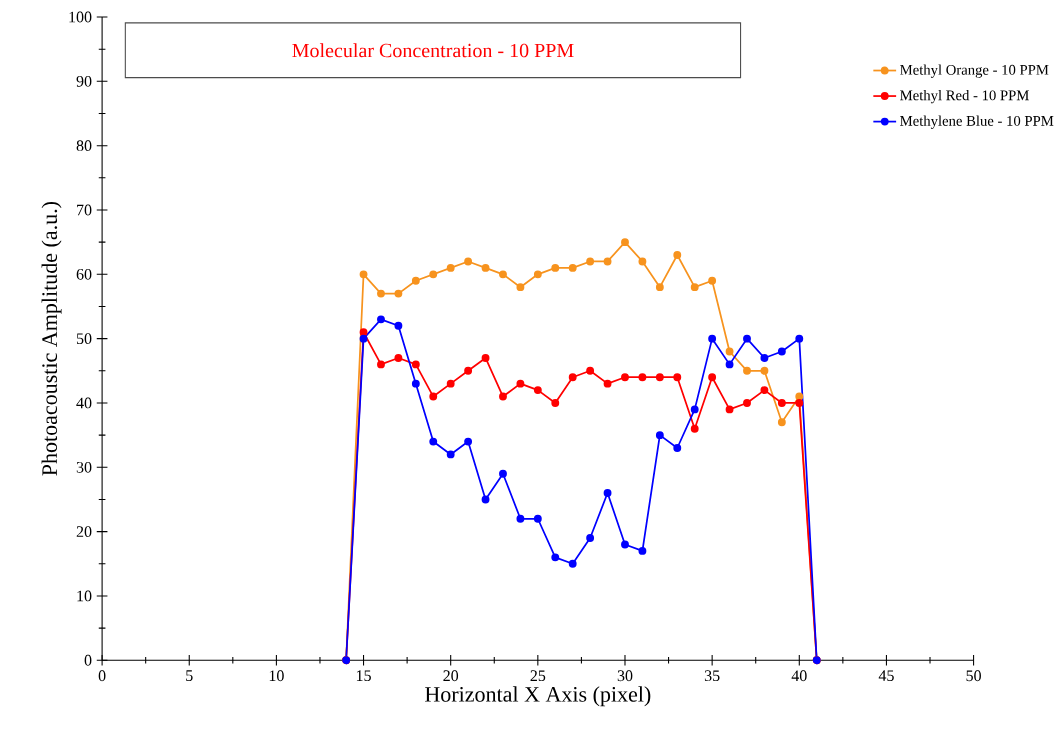 This screenshot has height=747, width=1059. What do you see at coordinates (433, 50) in the screenshot?
I see `text: Molecular Concentration - 10 PPM` at bounding box center [433, 50].